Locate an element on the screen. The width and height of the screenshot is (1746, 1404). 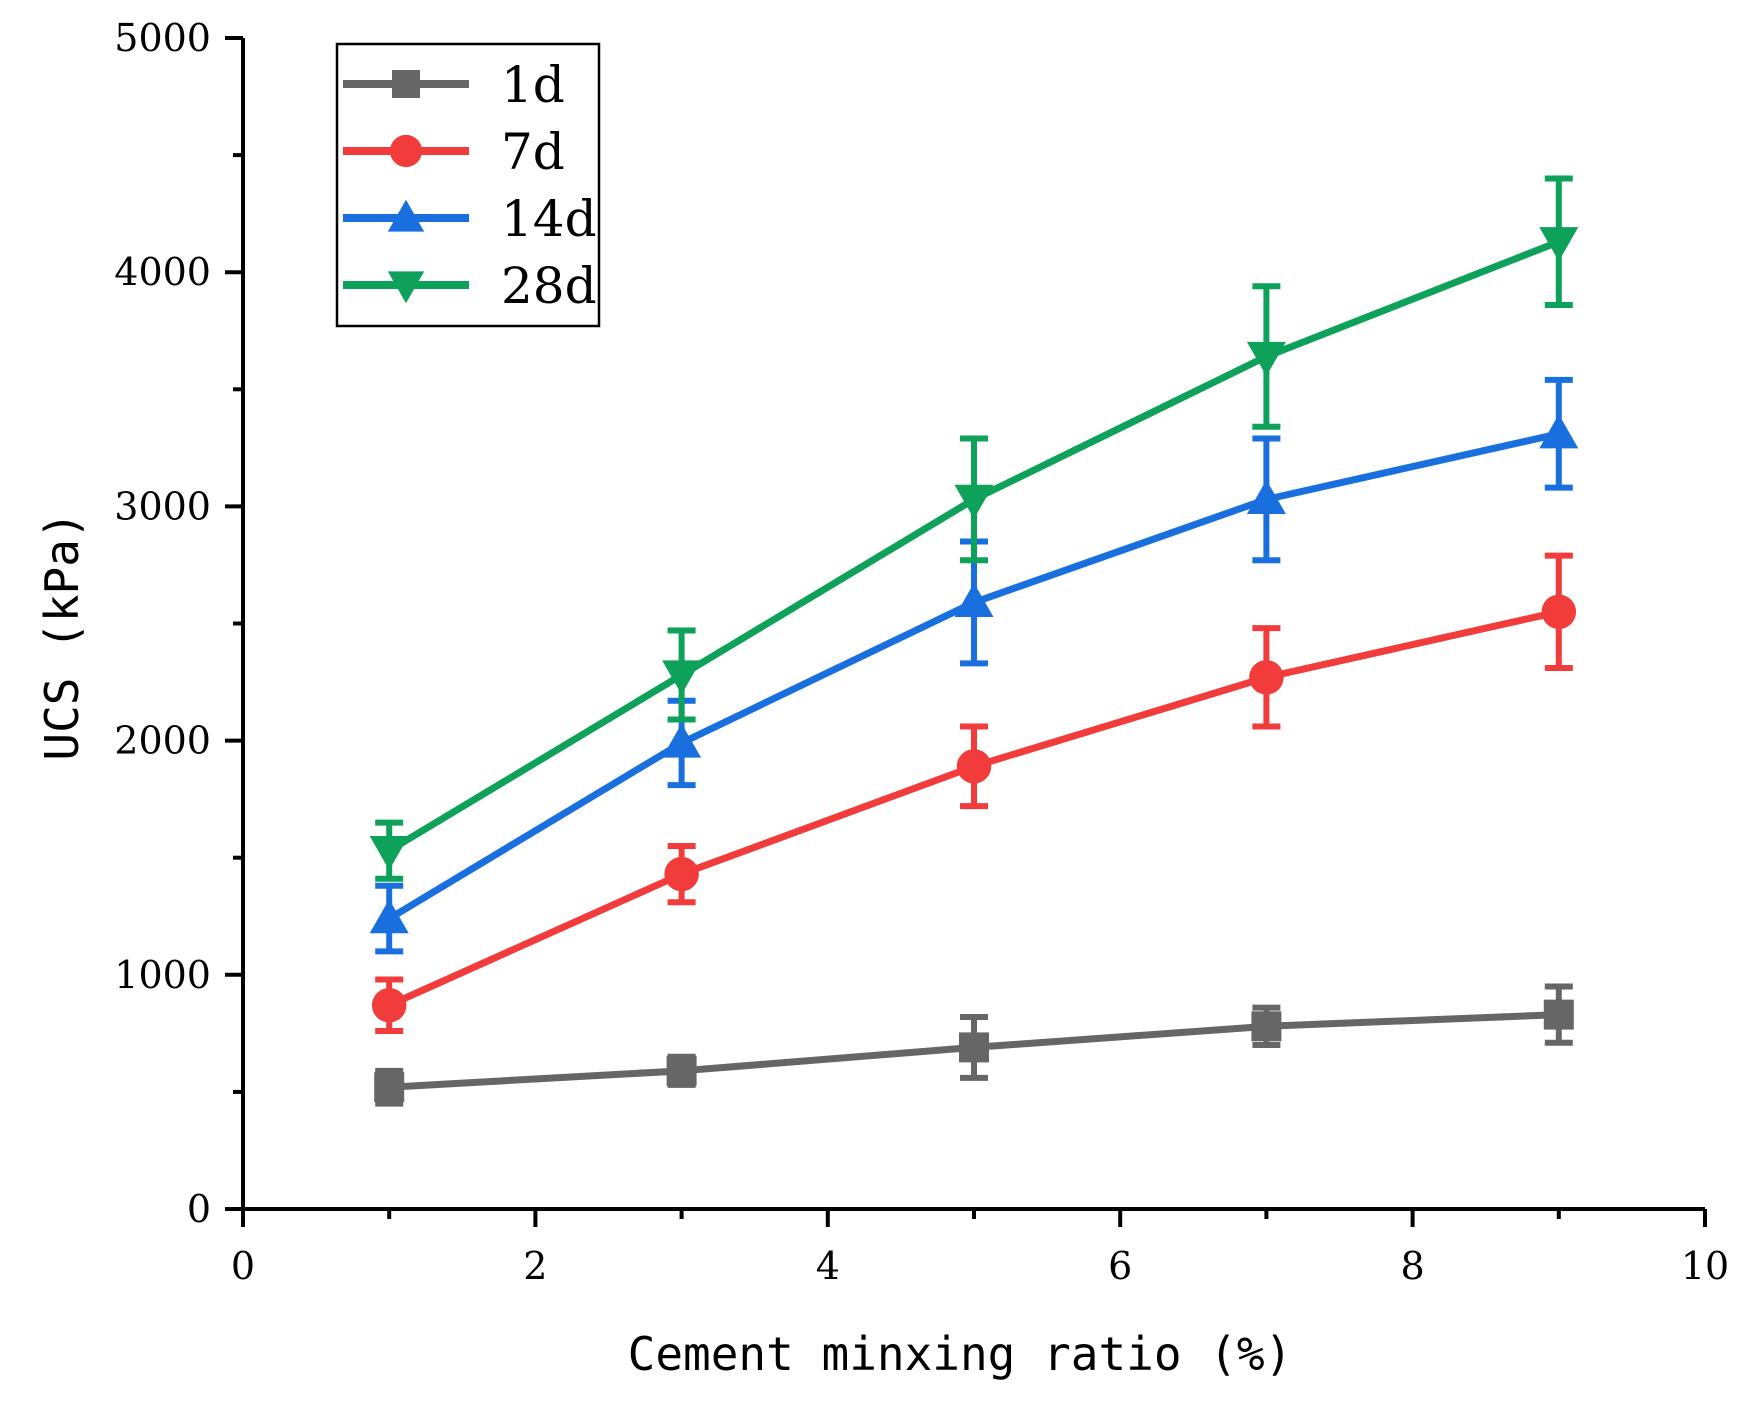
legend-label-14d: 14d is located at coordinates (549, 219).